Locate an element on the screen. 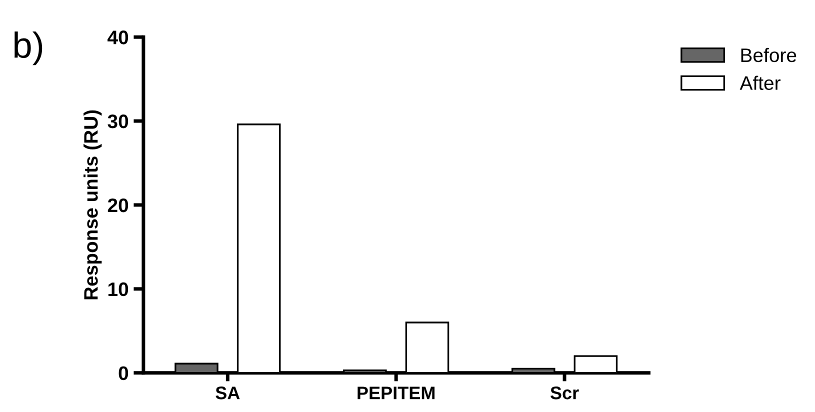  x-tick-label: Scr is located at coordinates (564, 393).